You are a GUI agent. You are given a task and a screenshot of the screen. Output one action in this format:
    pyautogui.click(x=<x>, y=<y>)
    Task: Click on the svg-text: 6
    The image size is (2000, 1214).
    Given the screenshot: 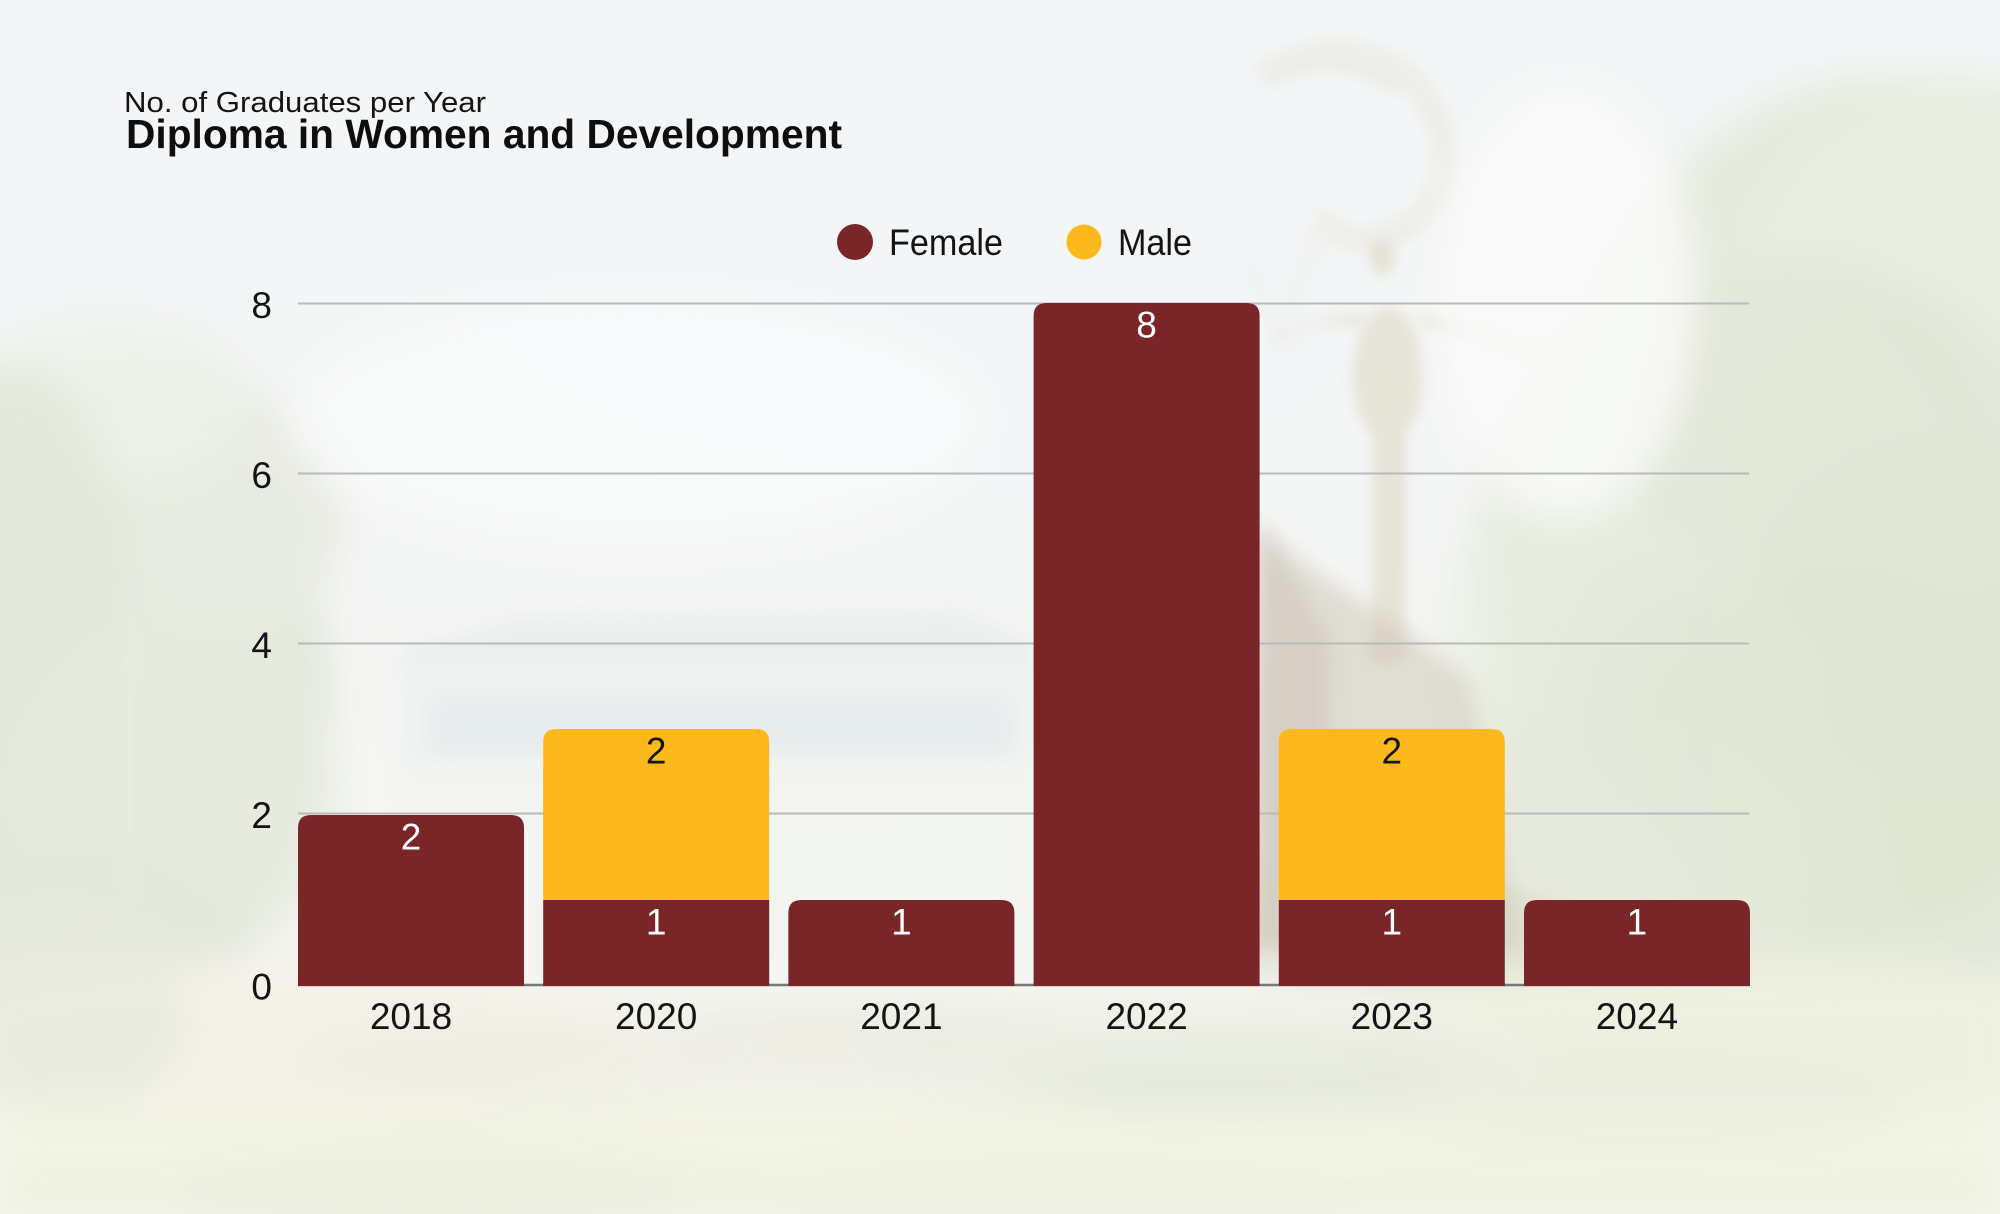 What is the action you would take?
    pyautogui.click(x=261, y=475)
    